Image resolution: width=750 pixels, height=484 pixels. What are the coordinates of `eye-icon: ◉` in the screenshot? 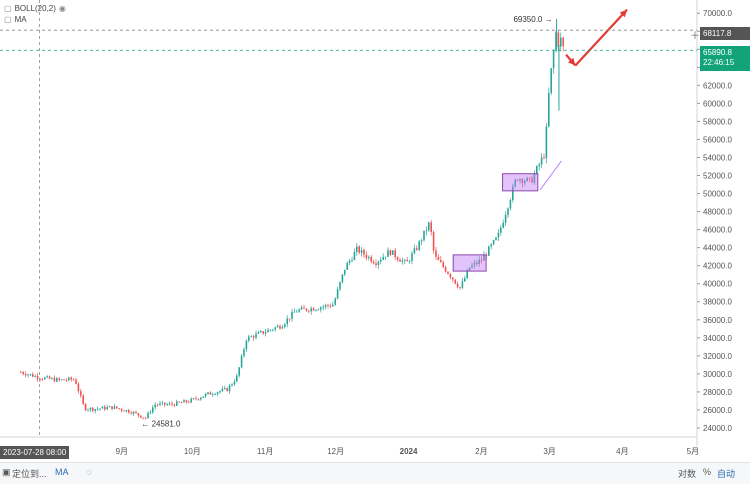 It's located at (62, 8).